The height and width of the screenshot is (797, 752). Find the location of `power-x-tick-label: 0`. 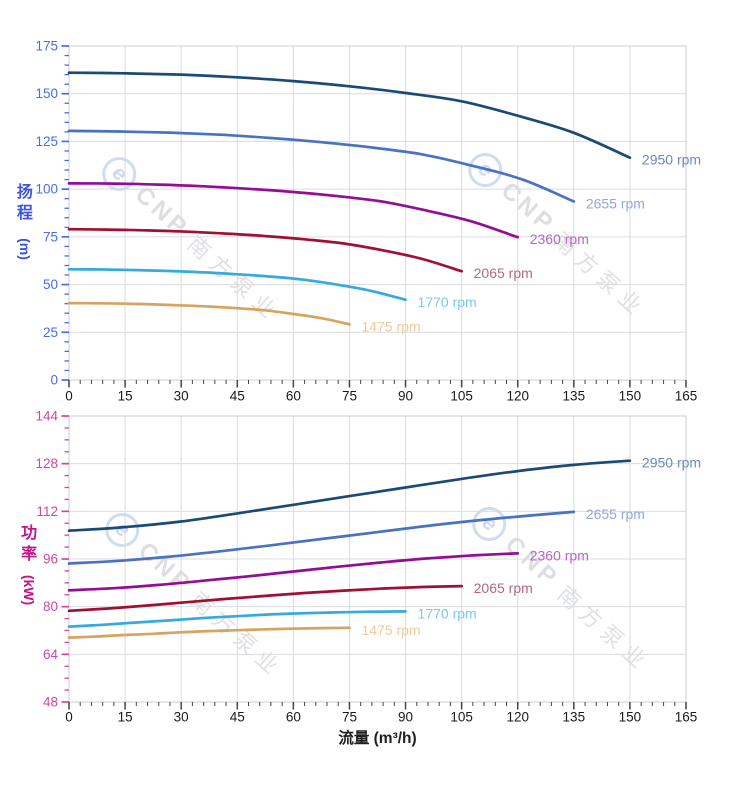

power-x-tick-label: 0 is located at coordinates (69, 717).